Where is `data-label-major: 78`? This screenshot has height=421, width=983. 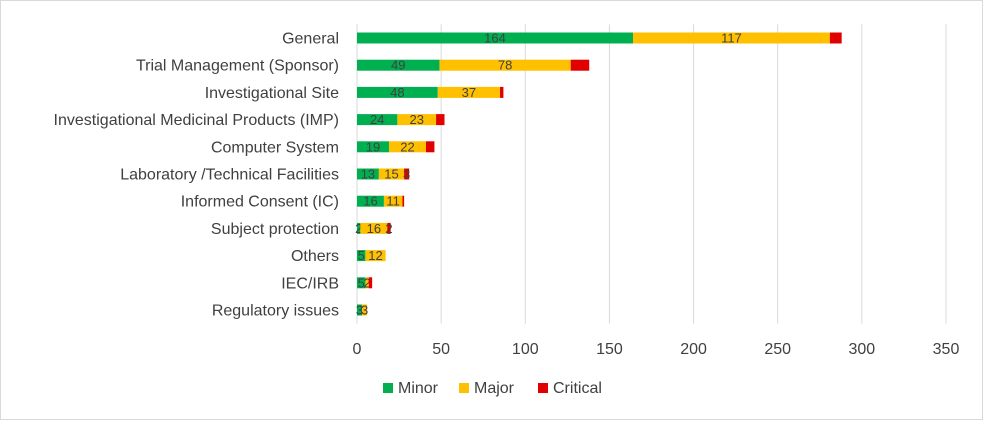 data-label-major: 78 is located at coordinates (505, 65).